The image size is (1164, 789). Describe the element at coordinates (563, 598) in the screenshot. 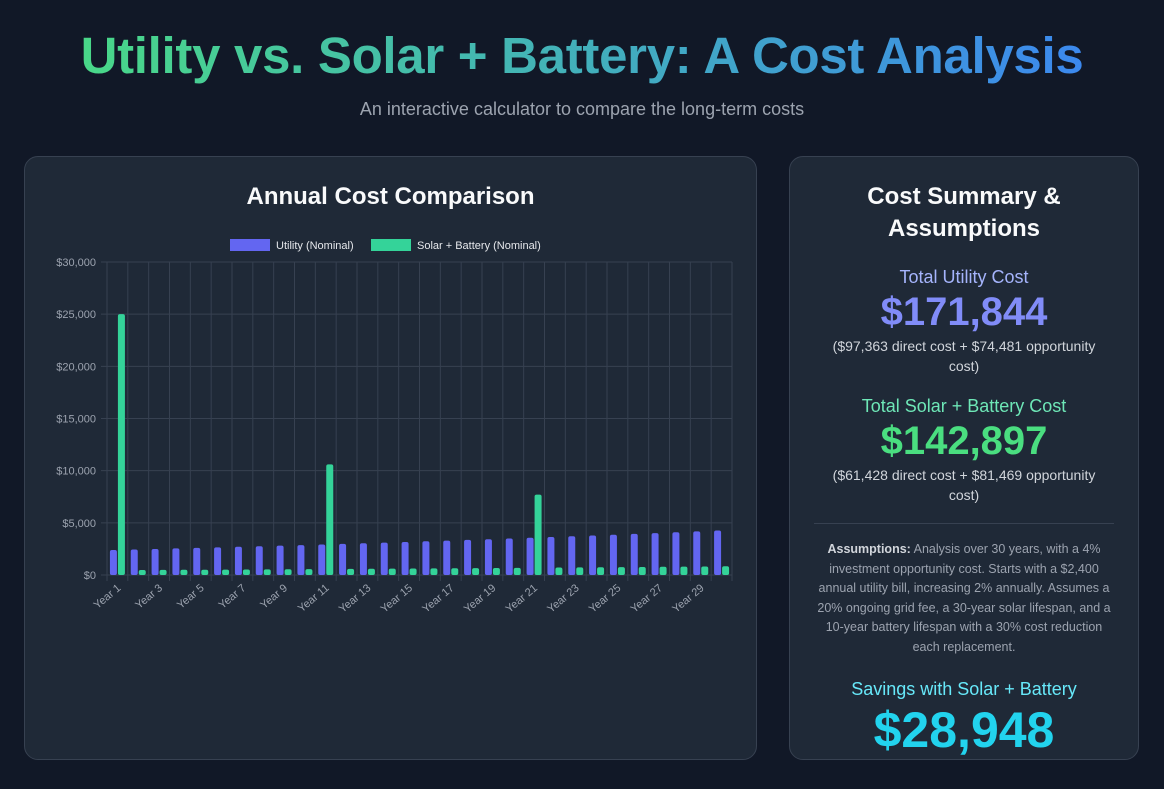

I see `x-tick-label: Year 23` at that location.